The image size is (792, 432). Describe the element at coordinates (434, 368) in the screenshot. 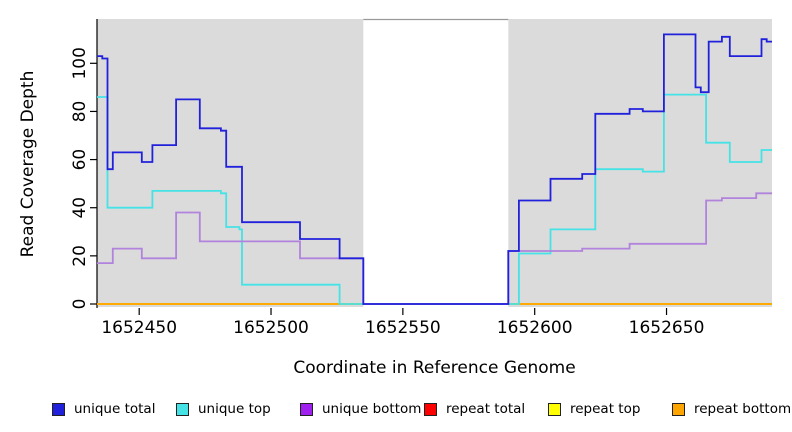

I see `x-axis-title: Coordinate in Reference Genome` at that location.